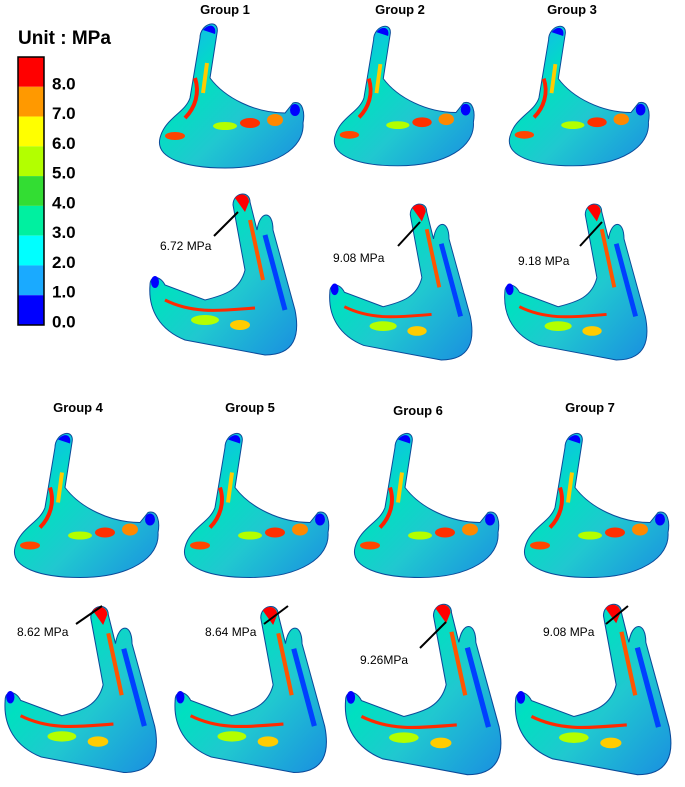 Image resolution: width=685 pixels, height=787 pixels. Describe the element at coordinates (78, 407) in the screenshot. I see `group-label: Group 4` at that location.